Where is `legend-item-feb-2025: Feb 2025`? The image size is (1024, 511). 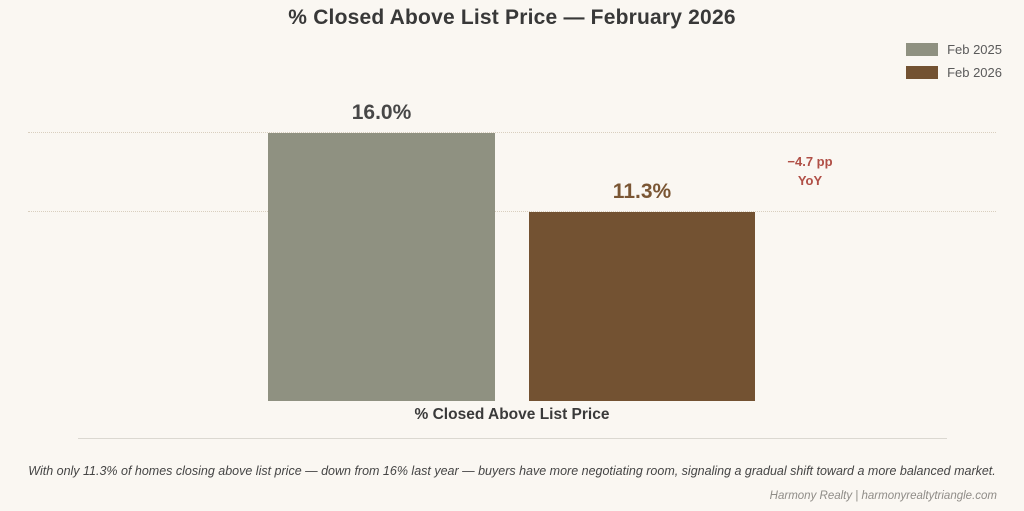
legend-item-feb-2025: Feb 2025 is located at coordinates (954, 49).